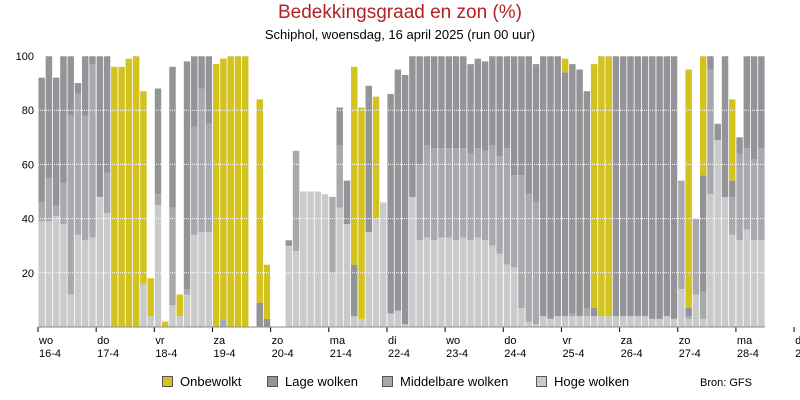 Image resolution: width=800 pixels, height=400 pixels. I want to click on legend-label-hoge-wolken: Hoge wolken, so click(592, 381).